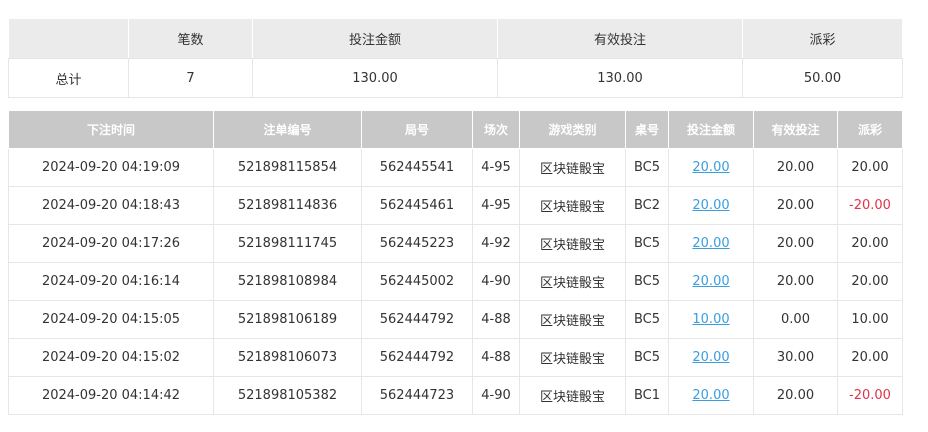 The width and height of the screenshot is (928, 432). What do you see at coordinates (795, 319) in the screenshot?
I see `cell-valid-bet: 0.00` at bounding box center [795, 319].